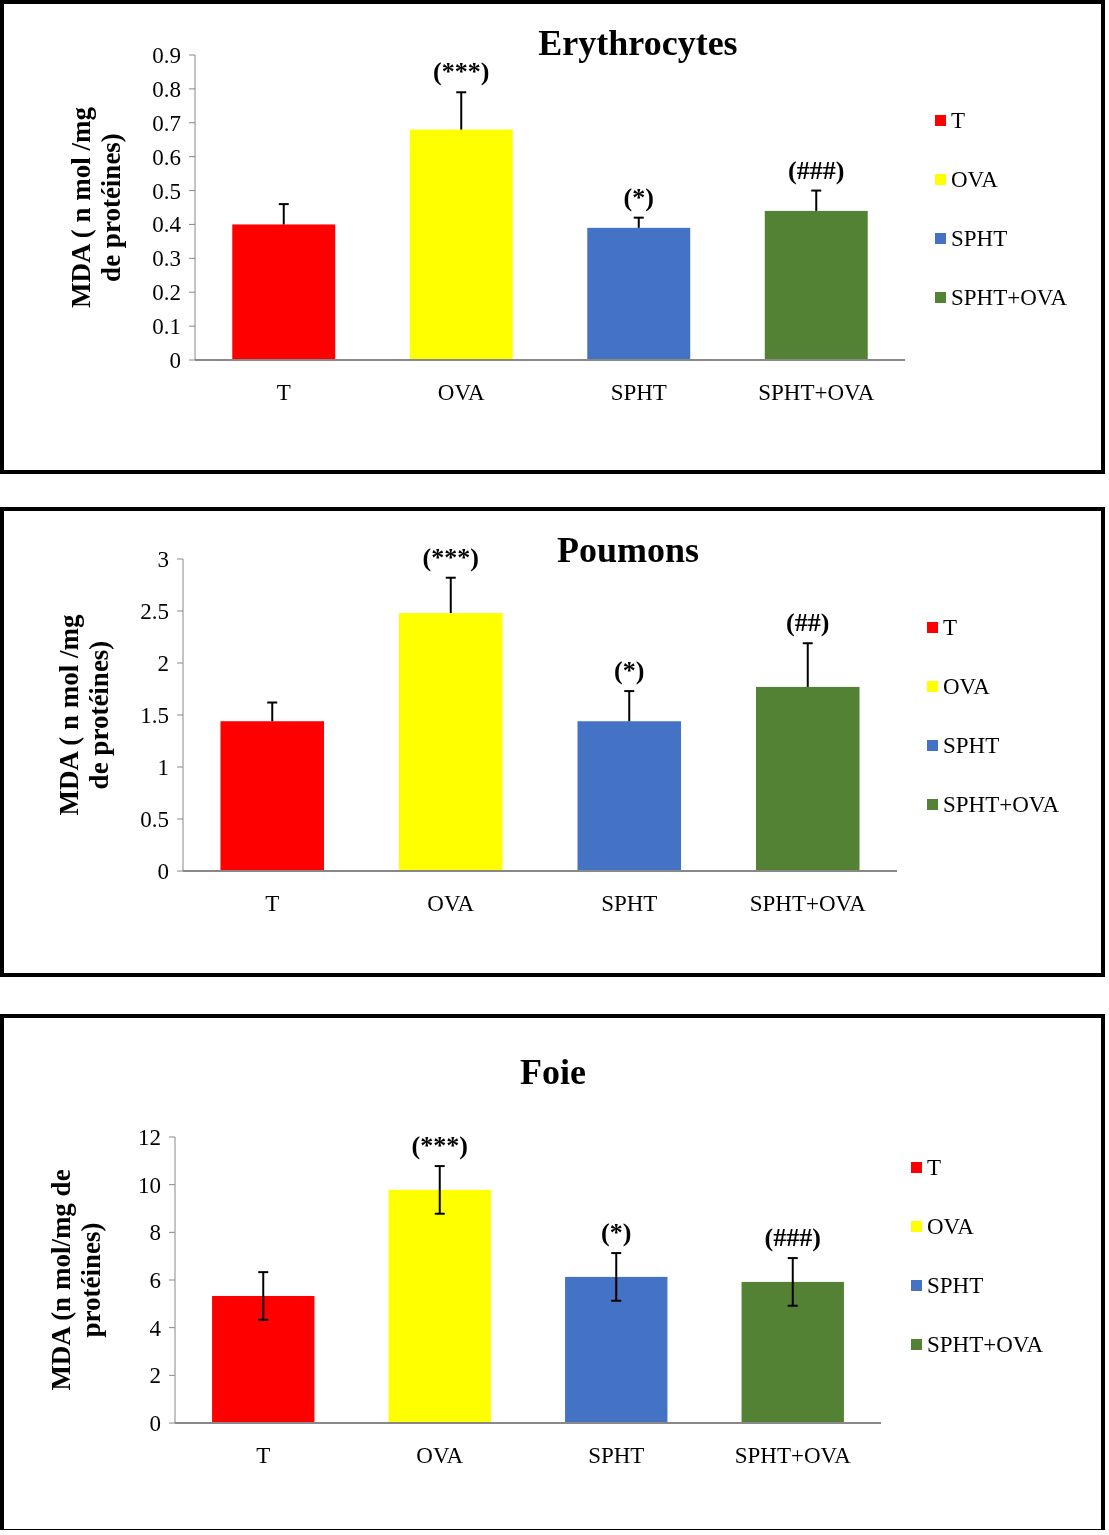 The height and width of the screenshot is (1535, 1109). I want to click on y-tick-label: 4, so click(155, 1328).